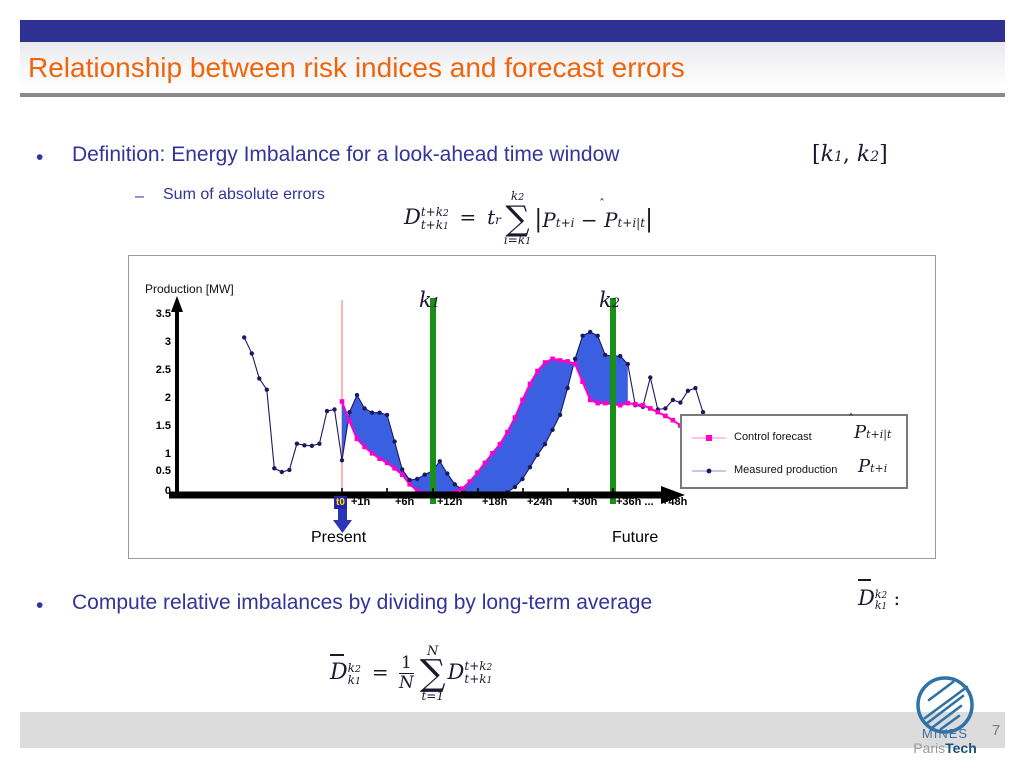 The height and width of the screenshot is (768, 1024). I want to click on x-tick-12h: +12h, so click(450, 502).